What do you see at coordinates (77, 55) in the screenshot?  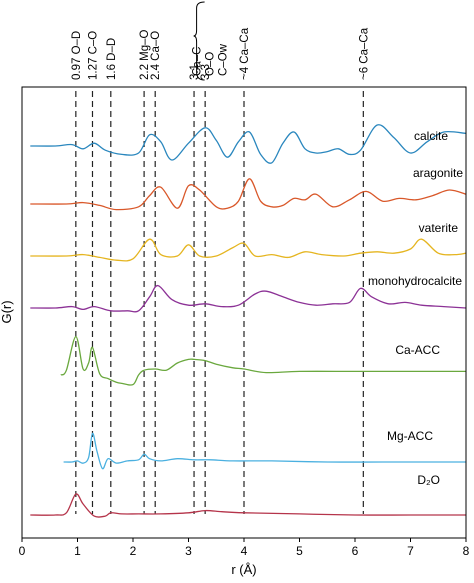 I see `reference-line-label: 0.97 O–D` at bounding box center [77, 55].